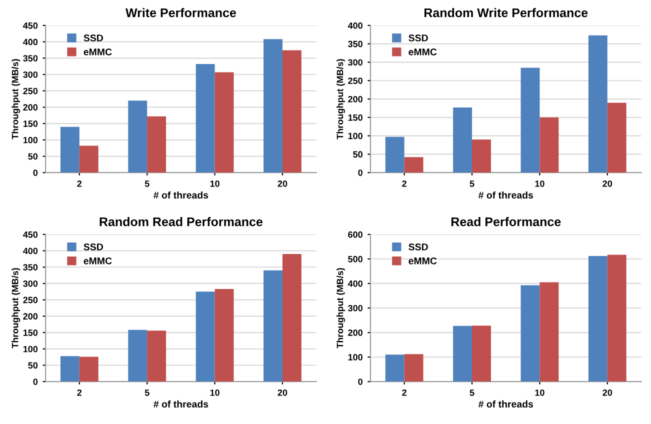 The image size is (651, 424). I want to click on chart-title: Random Write Performance, so click(506, 13).